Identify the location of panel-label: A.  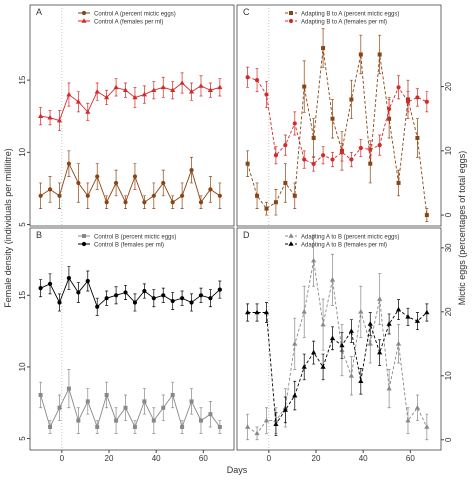
(39, 12).